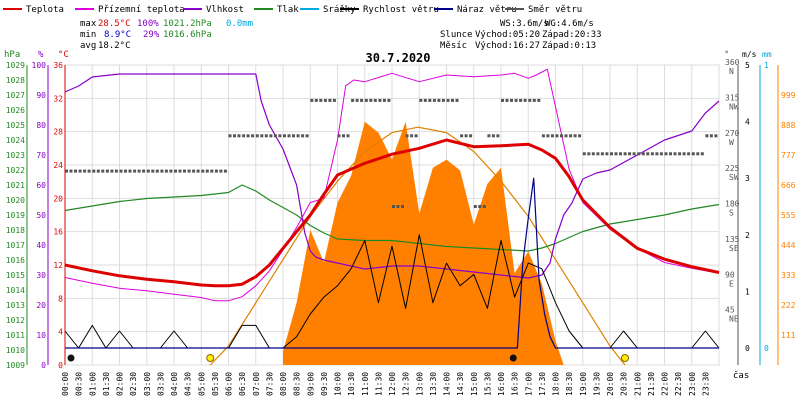 This screenshot has height=400, width=800. What do you see at coordinates (487, 10) in the screenshot?
I see `svg-text: Náraz větru` at bounding box center [487, 10].